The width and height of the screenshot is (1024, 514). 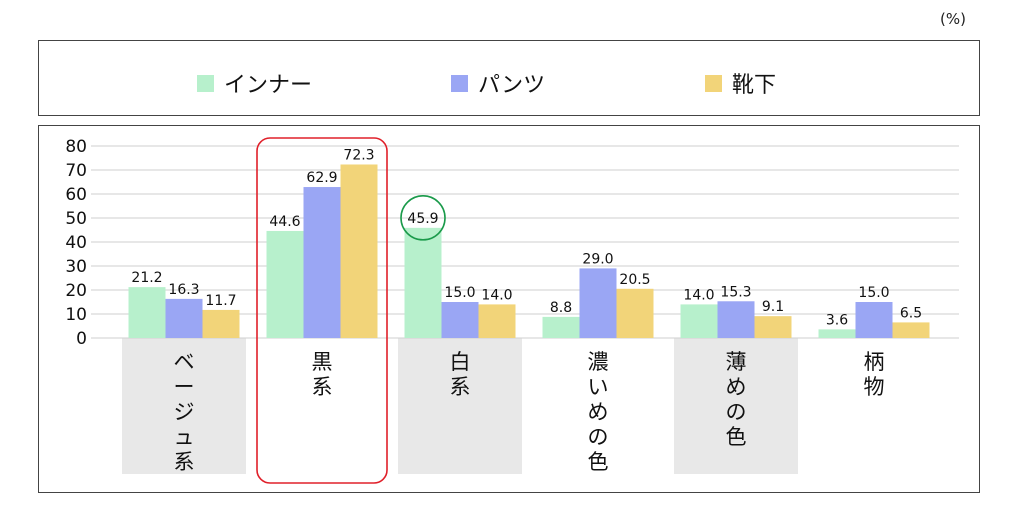 What do you see at coordinates (754, 85) in the screenshot?
I see `legend-label-socks: 靴下` at bounding box center [754, 85].